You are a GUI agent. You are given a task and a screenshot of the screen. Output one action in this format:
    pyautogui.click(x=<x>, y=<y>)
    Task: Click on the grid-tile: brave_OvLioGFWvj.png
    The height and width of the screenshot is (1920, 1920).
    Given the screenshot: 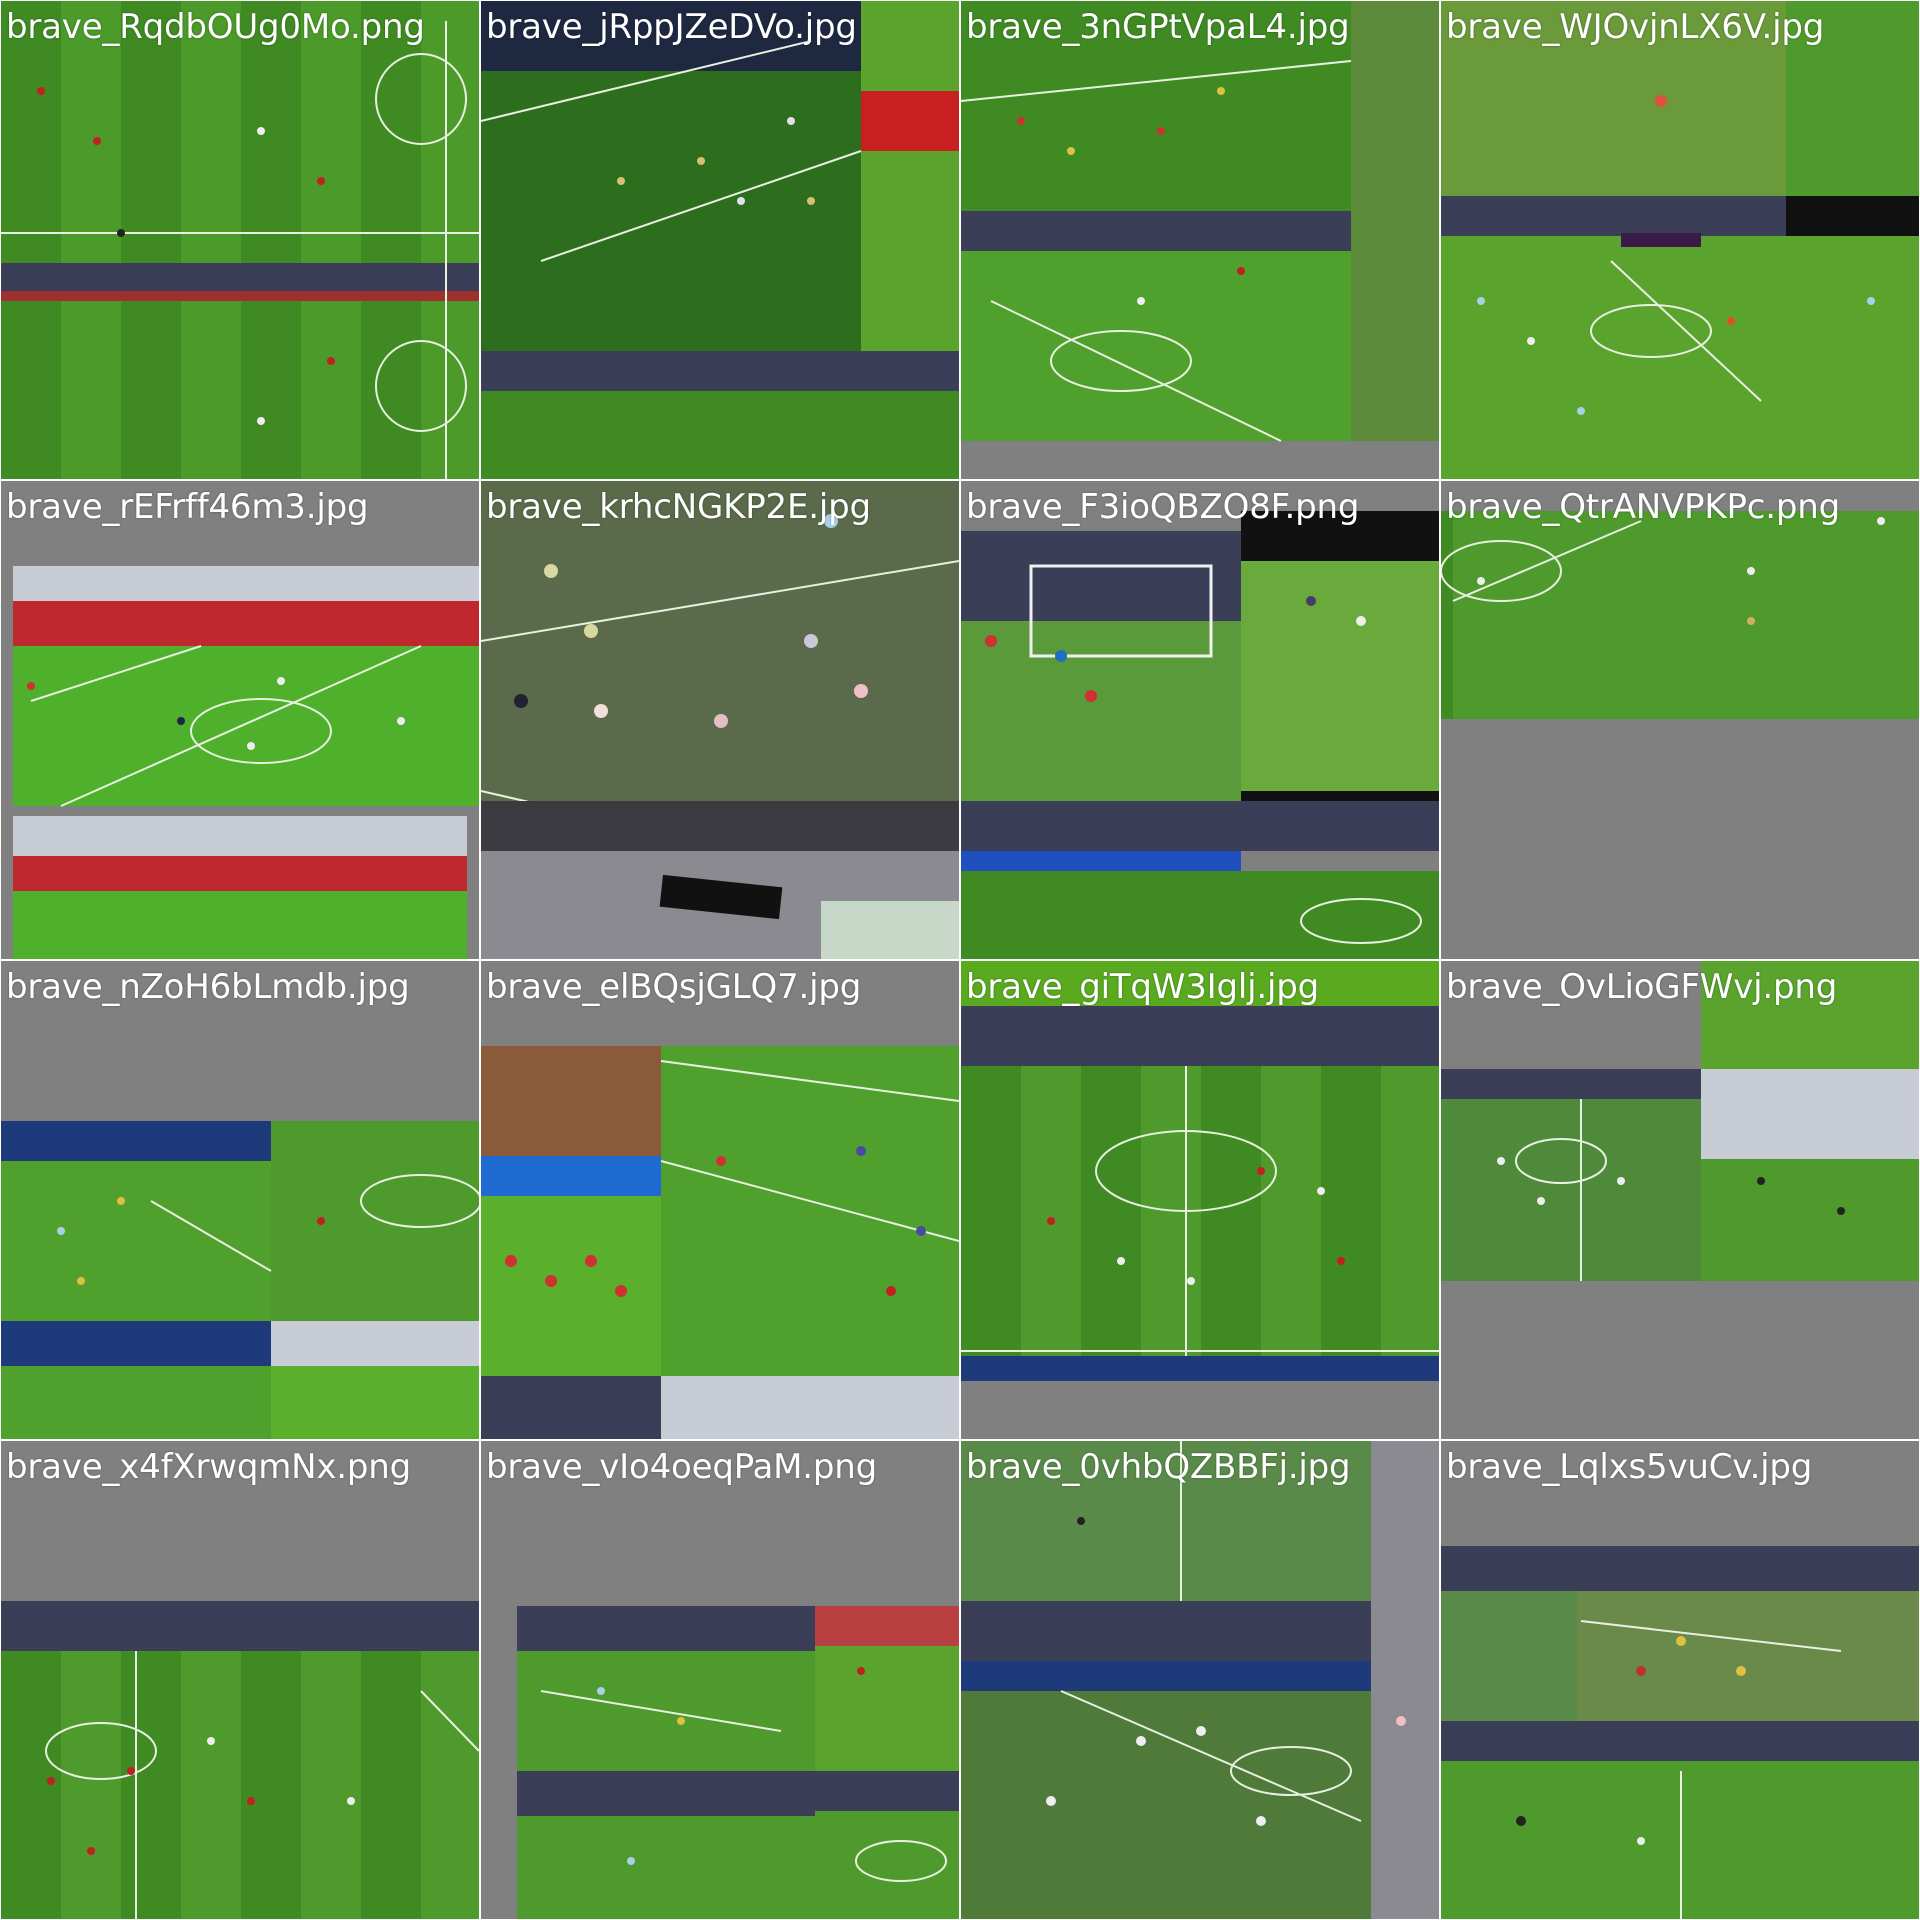 What is the action you would take?
    pyautogui.click(x=1680, y=1200)
    